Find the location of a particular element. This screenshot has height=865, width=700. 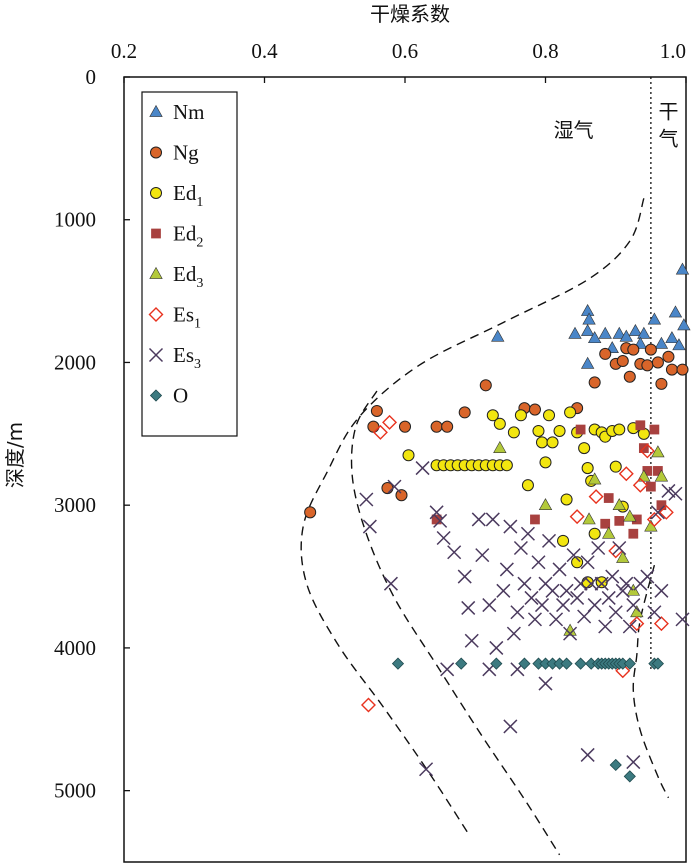

y-tick-label: 2000 is located at coordinates (75, 362).